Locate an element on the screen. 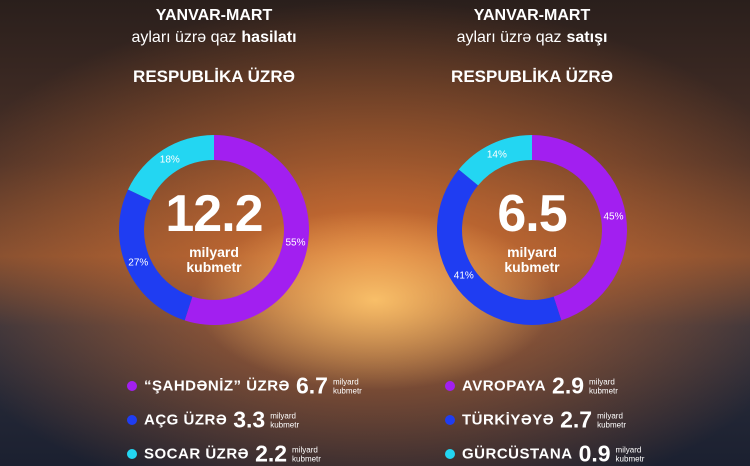 The height and width of the screenshot is (466, 750). legend-amount: 6.7 is located at coordinates (311, 385).